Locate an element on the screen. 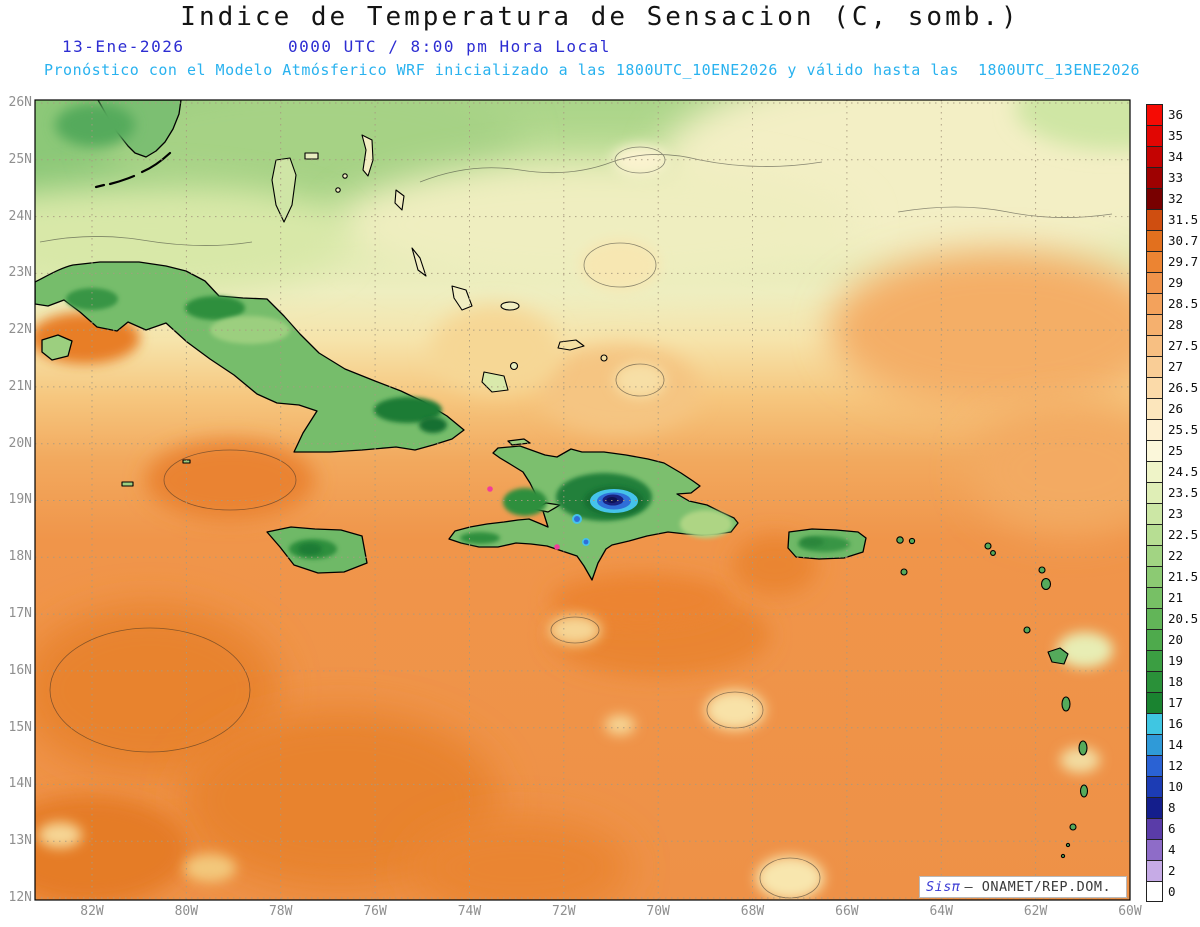 The image size is (1200, 927). latitude-tick-label: 24N is located at coordinates (20, 216).